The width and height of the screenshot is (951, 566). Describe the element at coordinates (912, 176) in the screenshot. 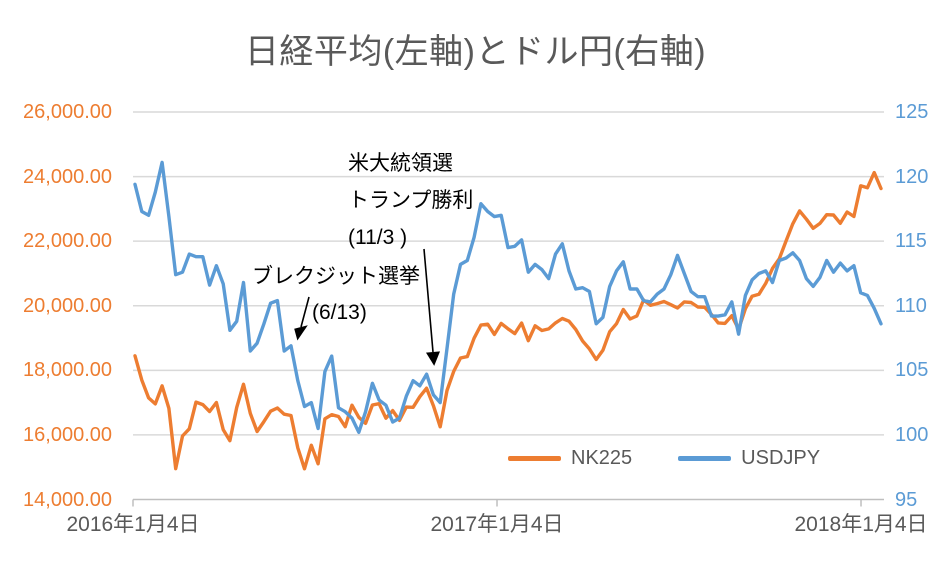

I see `right-tick-label: 120` at that location.